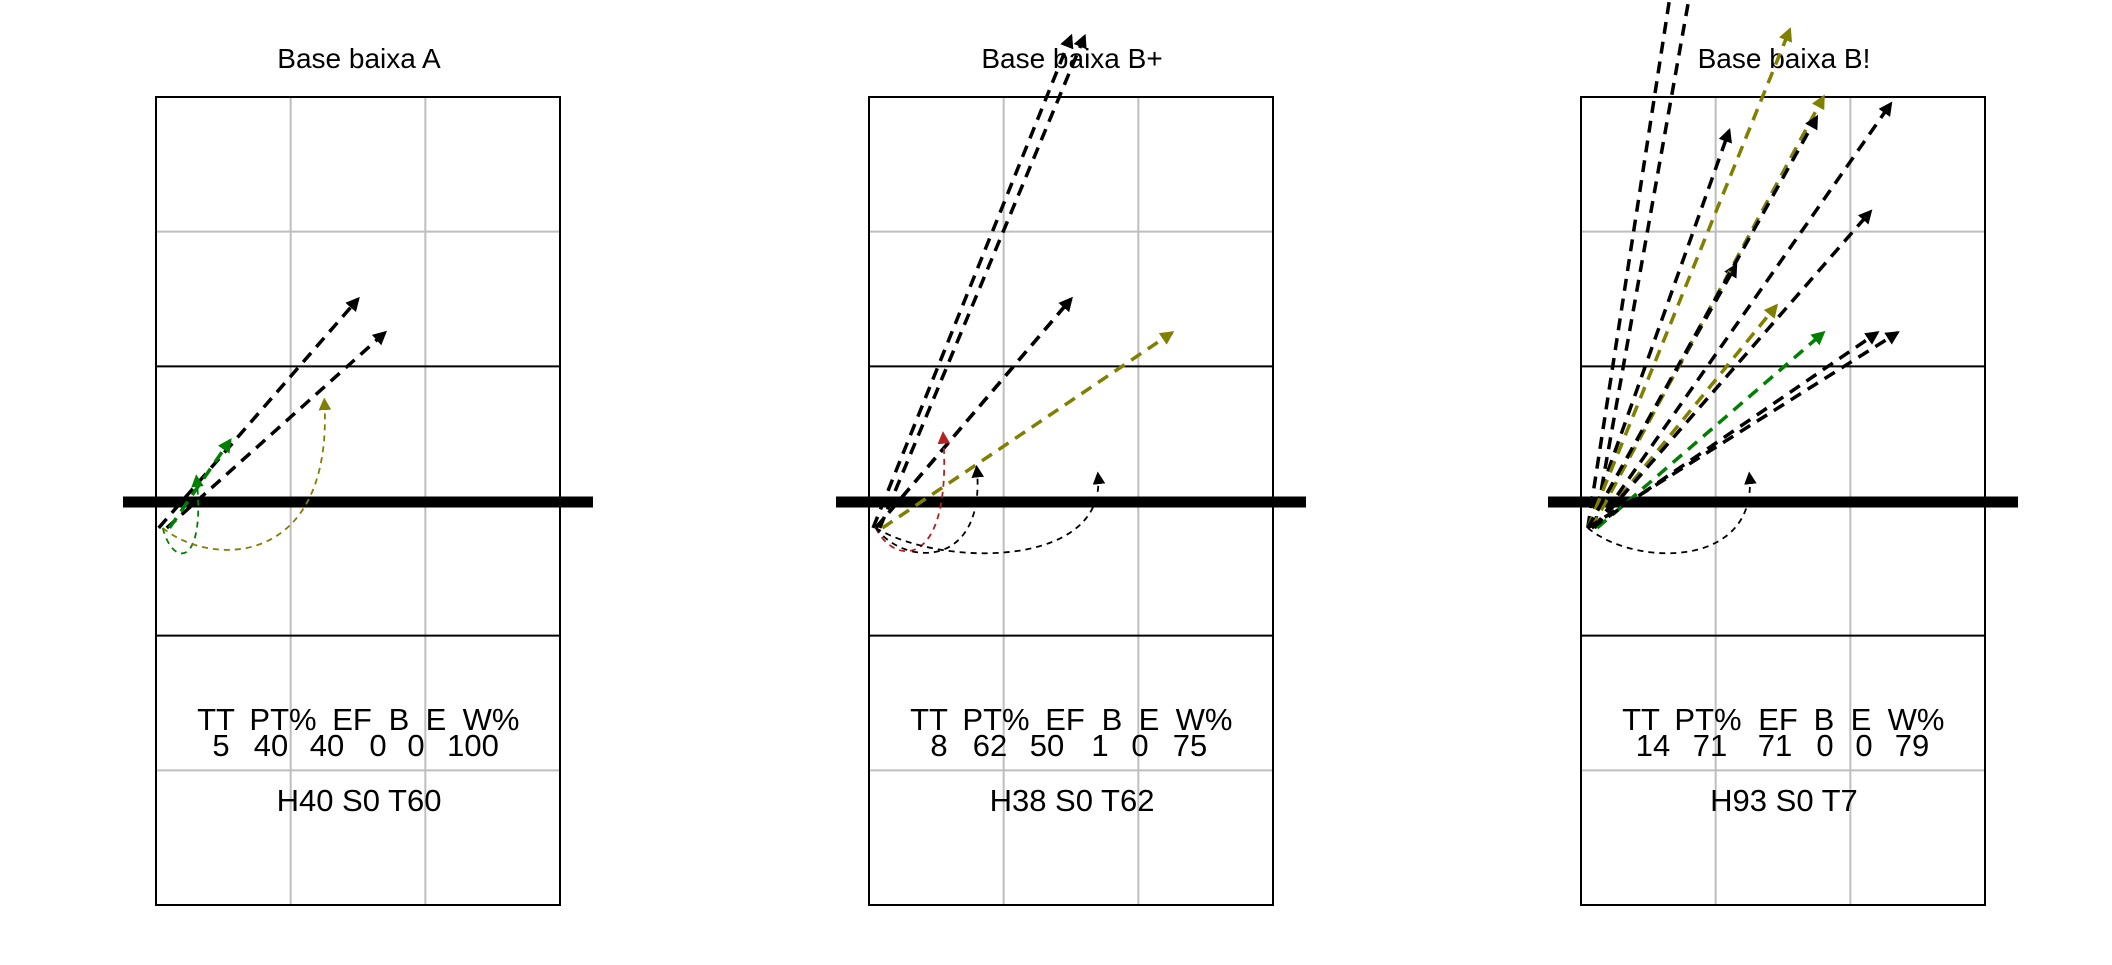  I want to click on panel-a-stat-header-tt: TT, so click(216, 719).